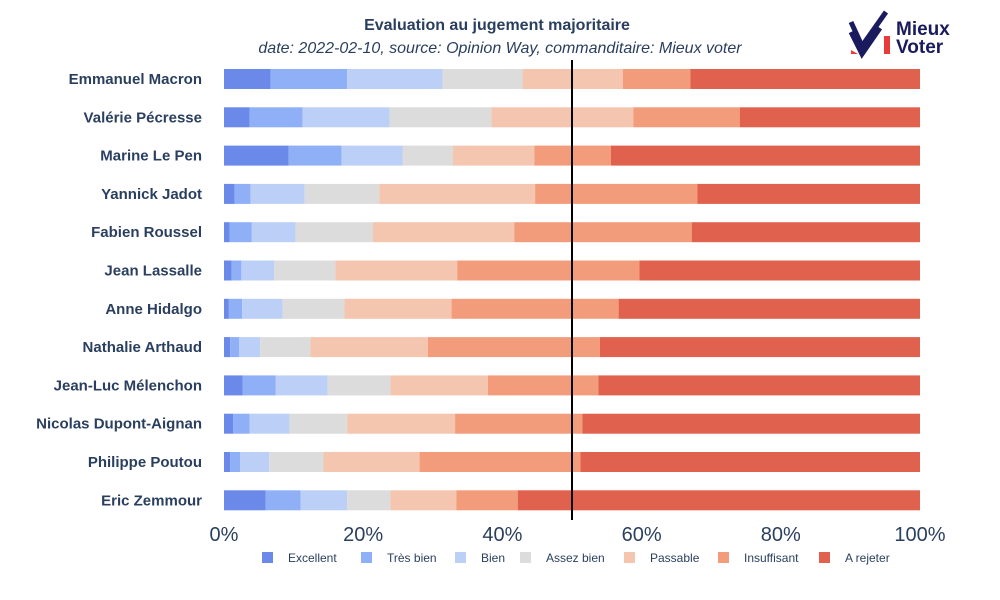  What do you see at coordinates (480, 558) in the screenshot?
I see `legend-item: Bien` at bounding box center [480, 558].